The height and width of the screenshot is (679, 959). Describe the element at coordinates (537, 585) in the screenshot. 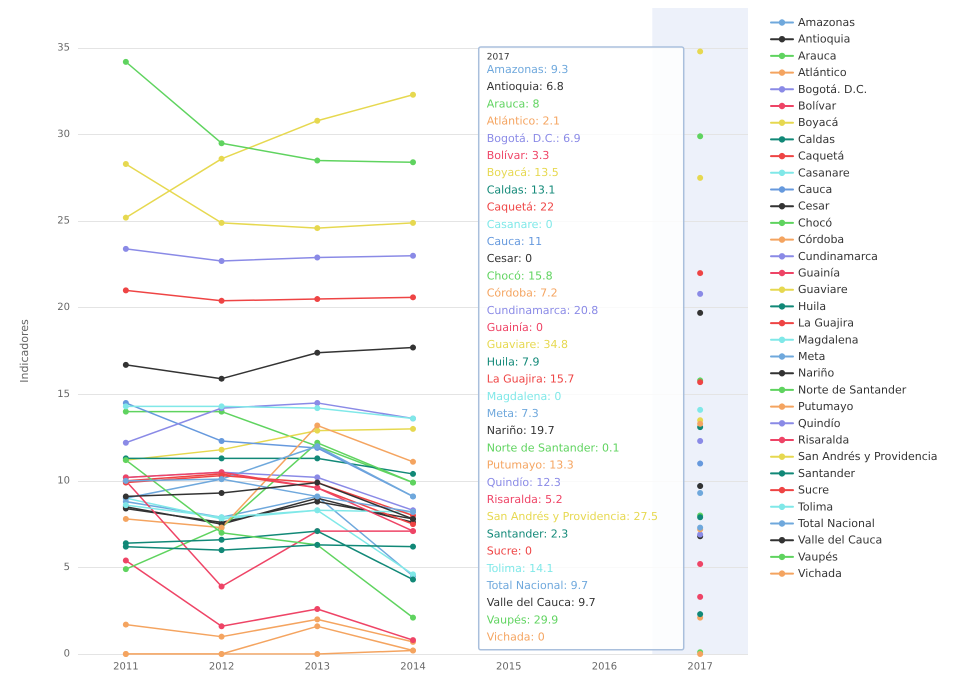

I see `annotation: Total Nacional: 9.7` at that location.